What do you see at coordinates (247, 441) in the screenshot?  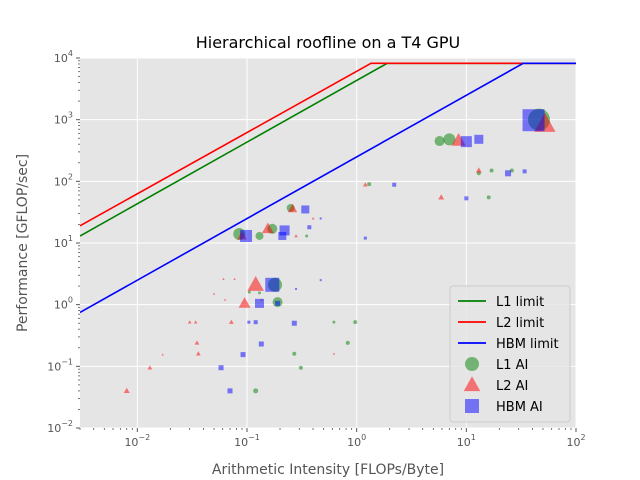 I see `x-tick-label: 10⁻¹` at bounding box center [247, 441].